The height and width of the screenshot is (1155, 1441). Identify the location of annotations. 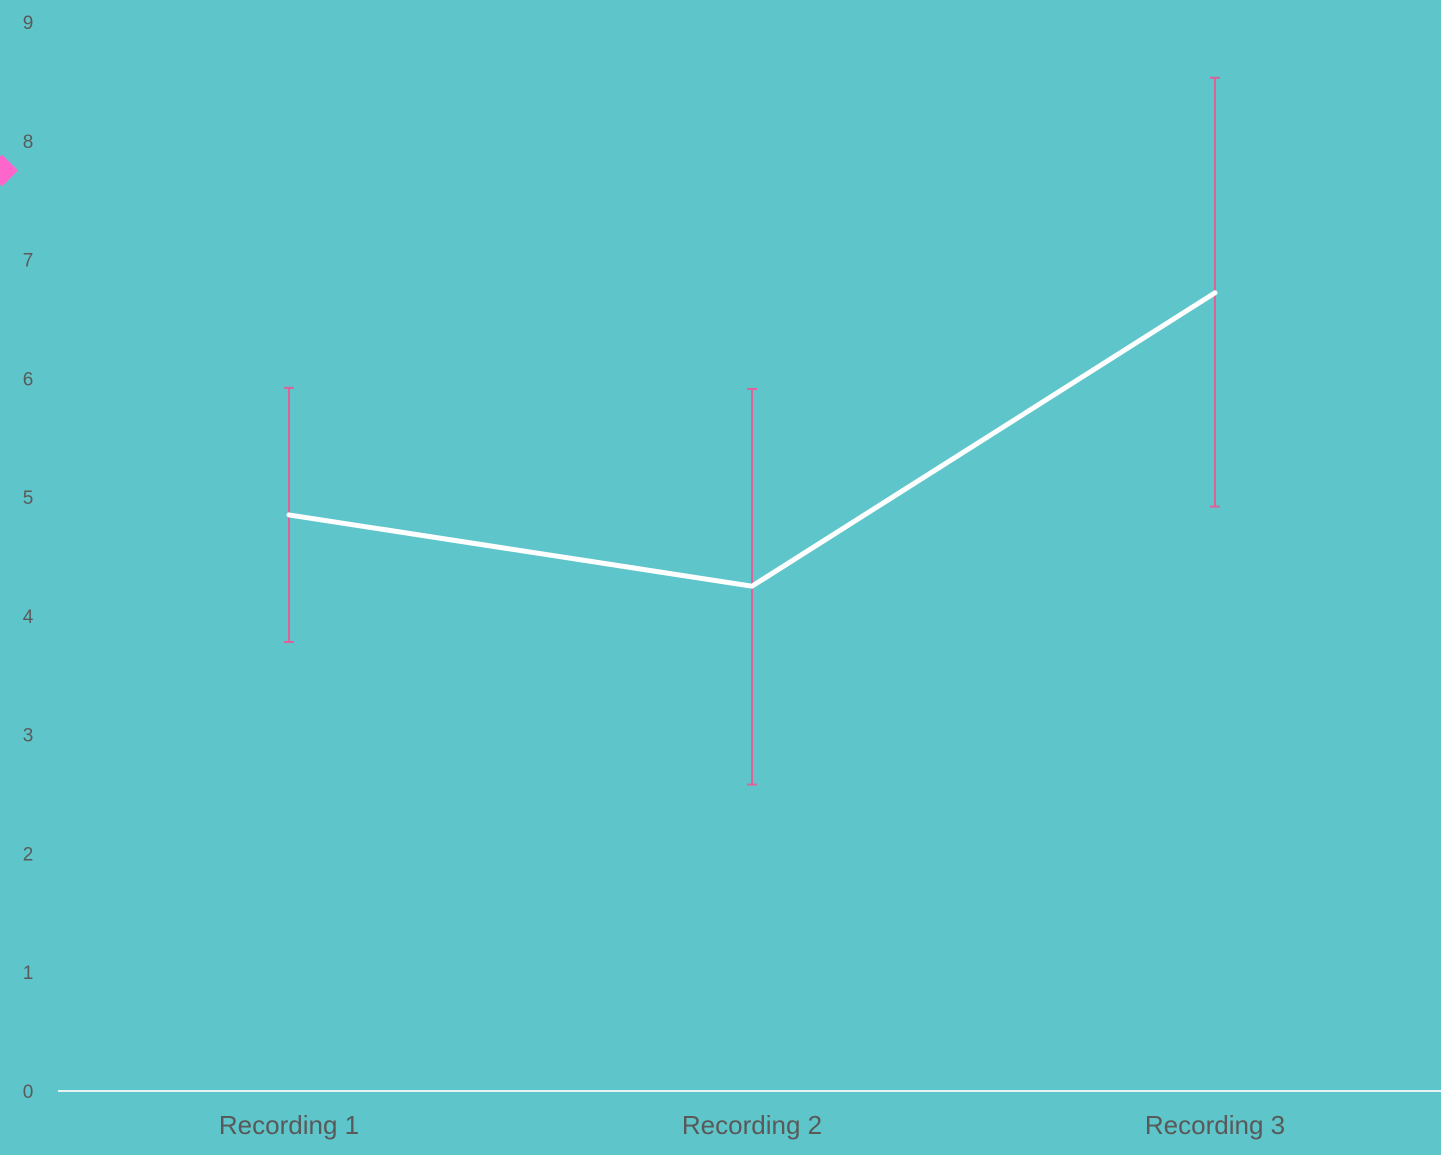
(9, 170).